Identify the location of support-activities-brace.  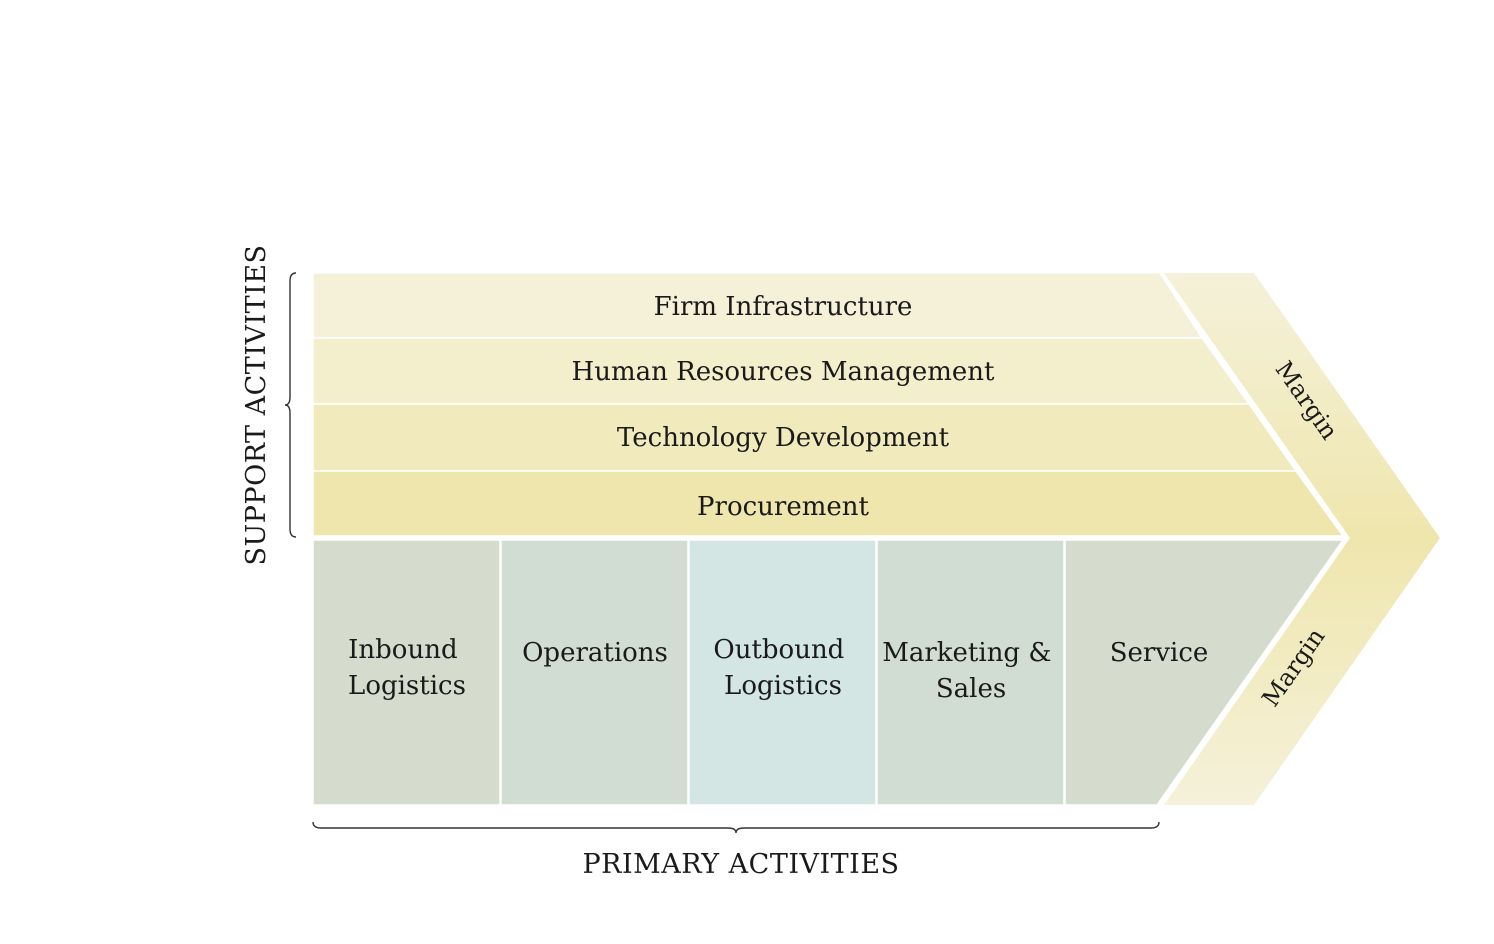
(290, 405).